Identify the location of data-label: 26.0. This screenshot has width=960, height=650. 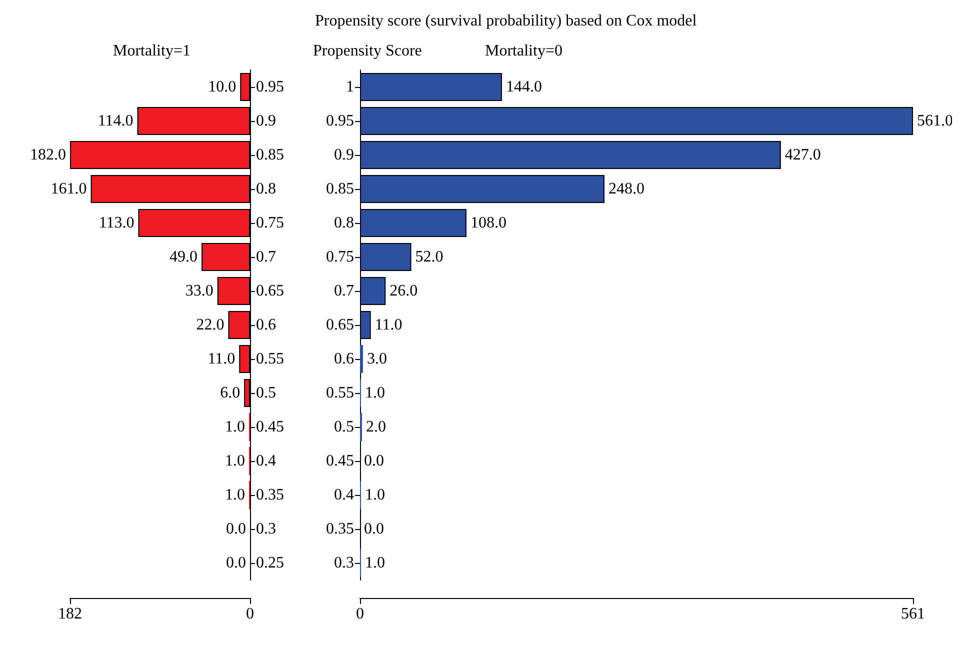
(404, 291).